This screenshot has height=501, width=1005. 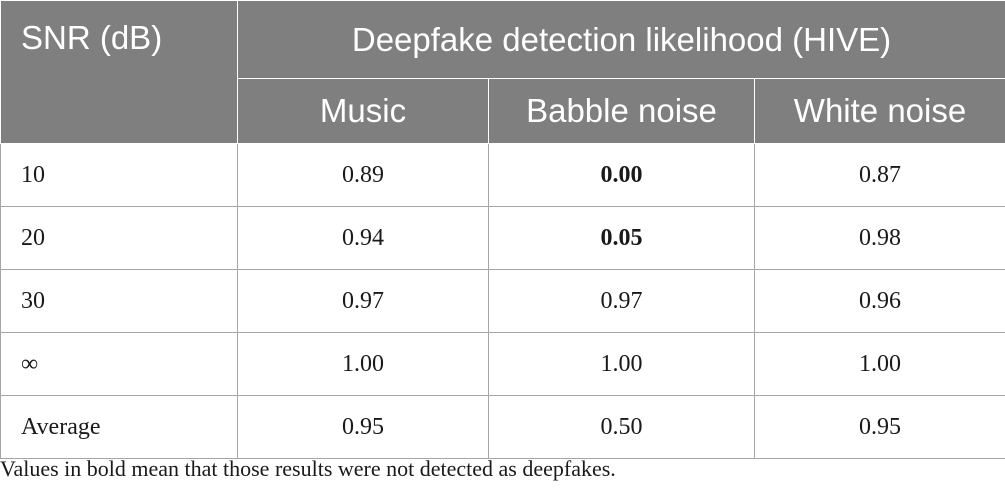 What do you see at coordinates (119, 301) in the screenshot?
I see `row-label: 30` at bounding box center [119, 301].